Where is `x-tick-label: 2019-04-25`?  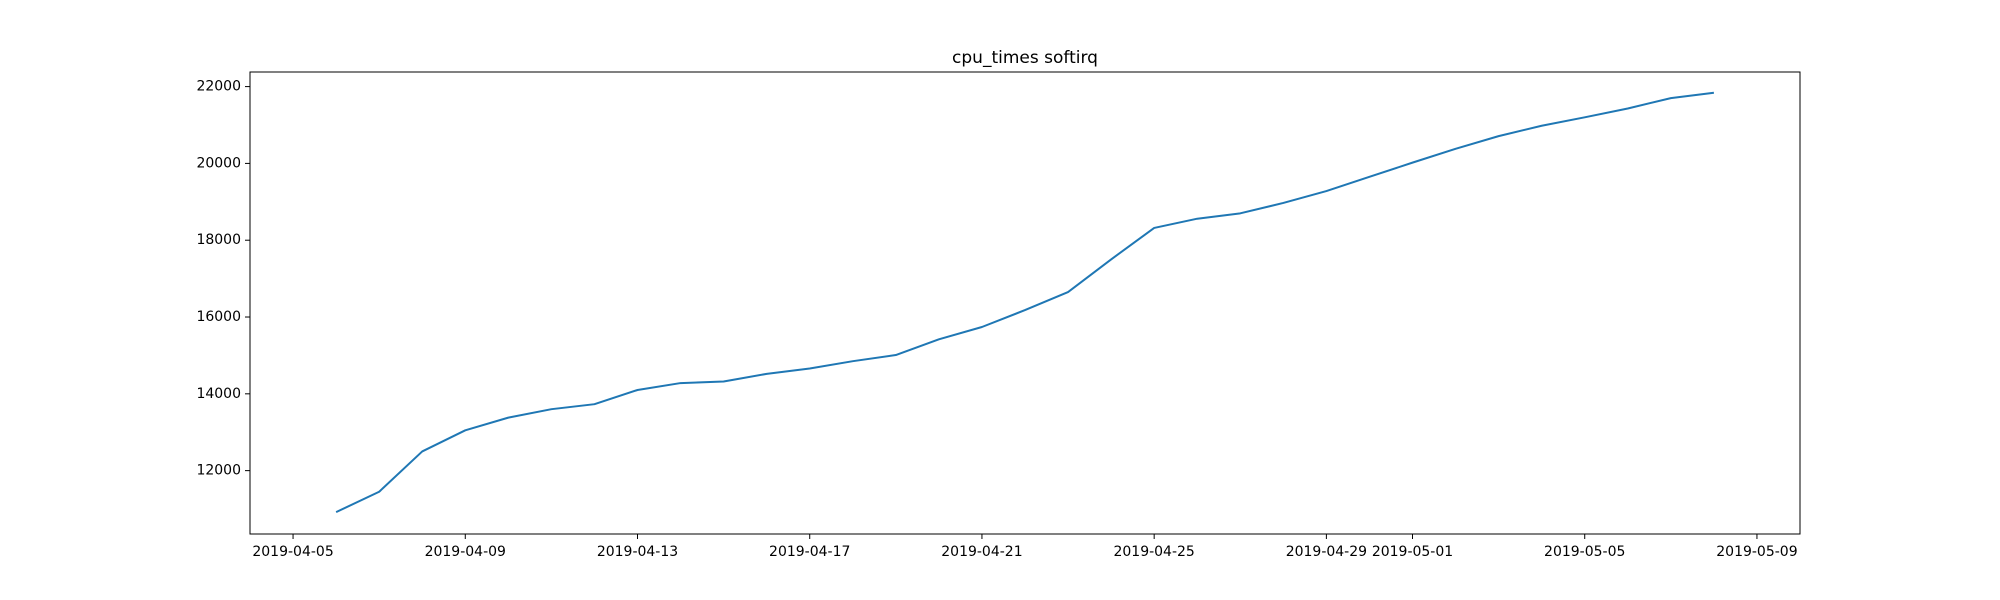 x-tick-label: 2019-04-25 is located at coordinates (1153, 552).